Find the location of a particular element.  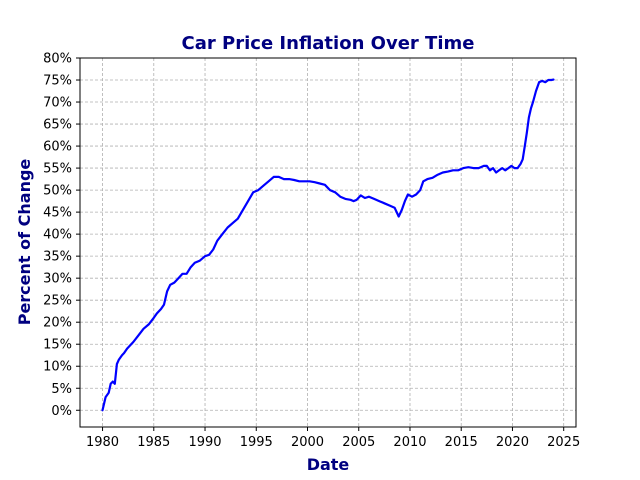

y-tick-label: 5% is located at coordinates (61, 389).